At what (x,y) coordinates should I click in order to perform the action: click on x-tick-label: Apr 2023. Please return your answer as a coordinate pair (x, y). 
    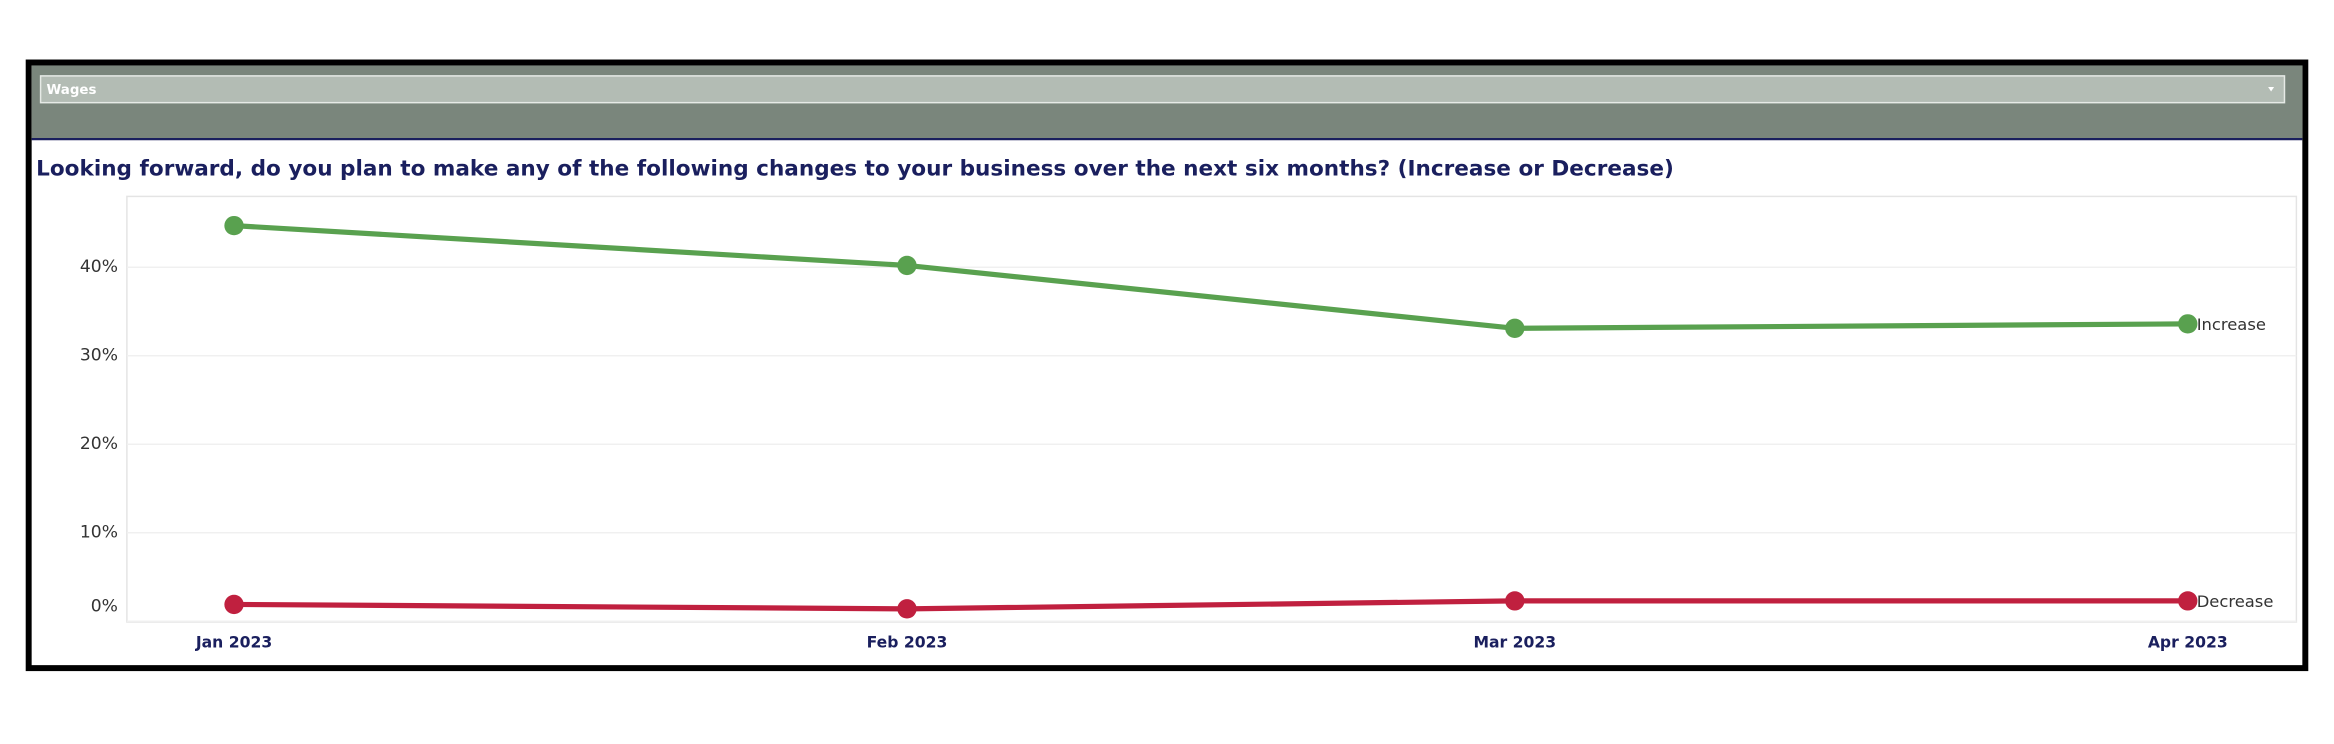
    Looking at the image, I should click on (2188, 642).